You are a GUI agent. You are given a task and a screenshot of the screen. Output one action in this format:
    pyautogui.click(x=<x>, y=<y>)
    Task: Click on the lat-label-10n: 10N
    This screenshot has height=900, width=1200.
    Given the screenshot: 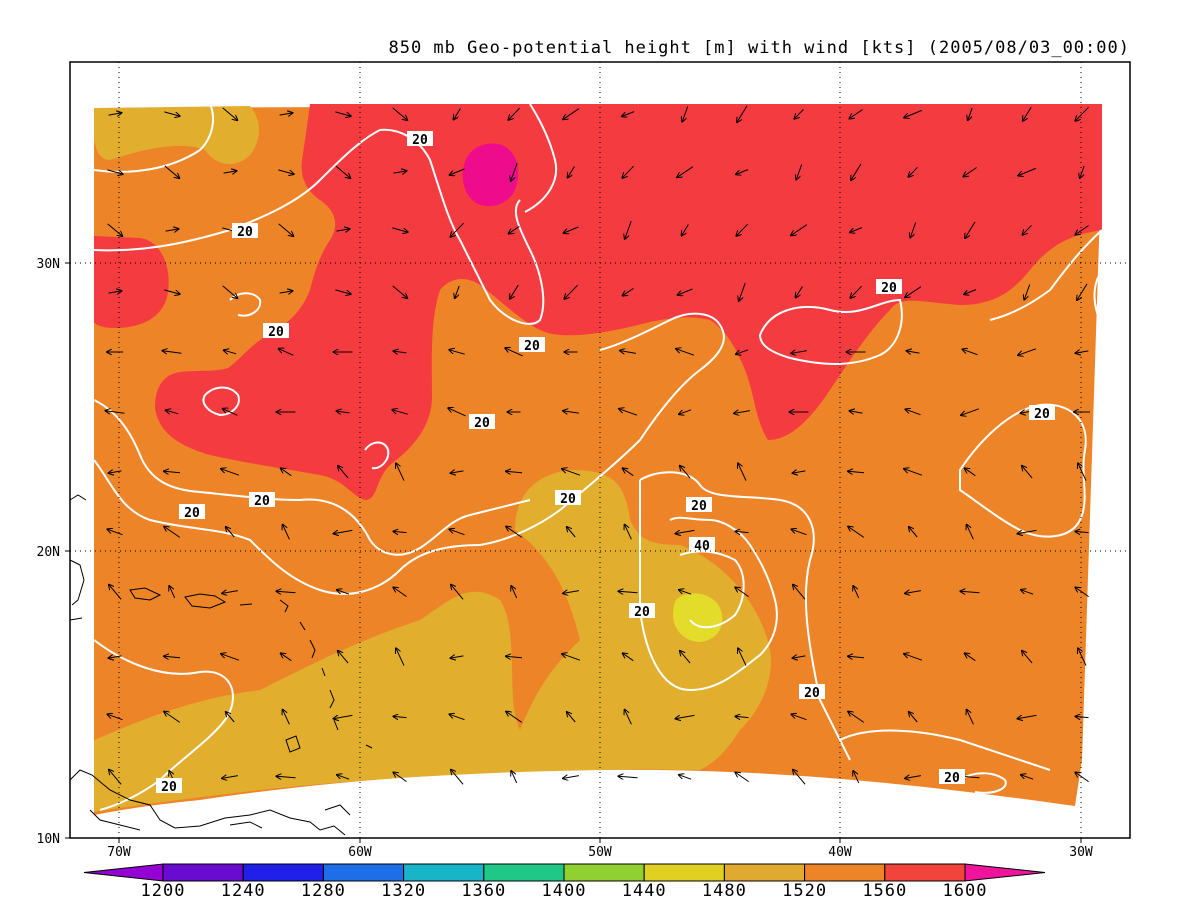 What is the action you would take?
    pyautogui.click(x=48, y=839)
    